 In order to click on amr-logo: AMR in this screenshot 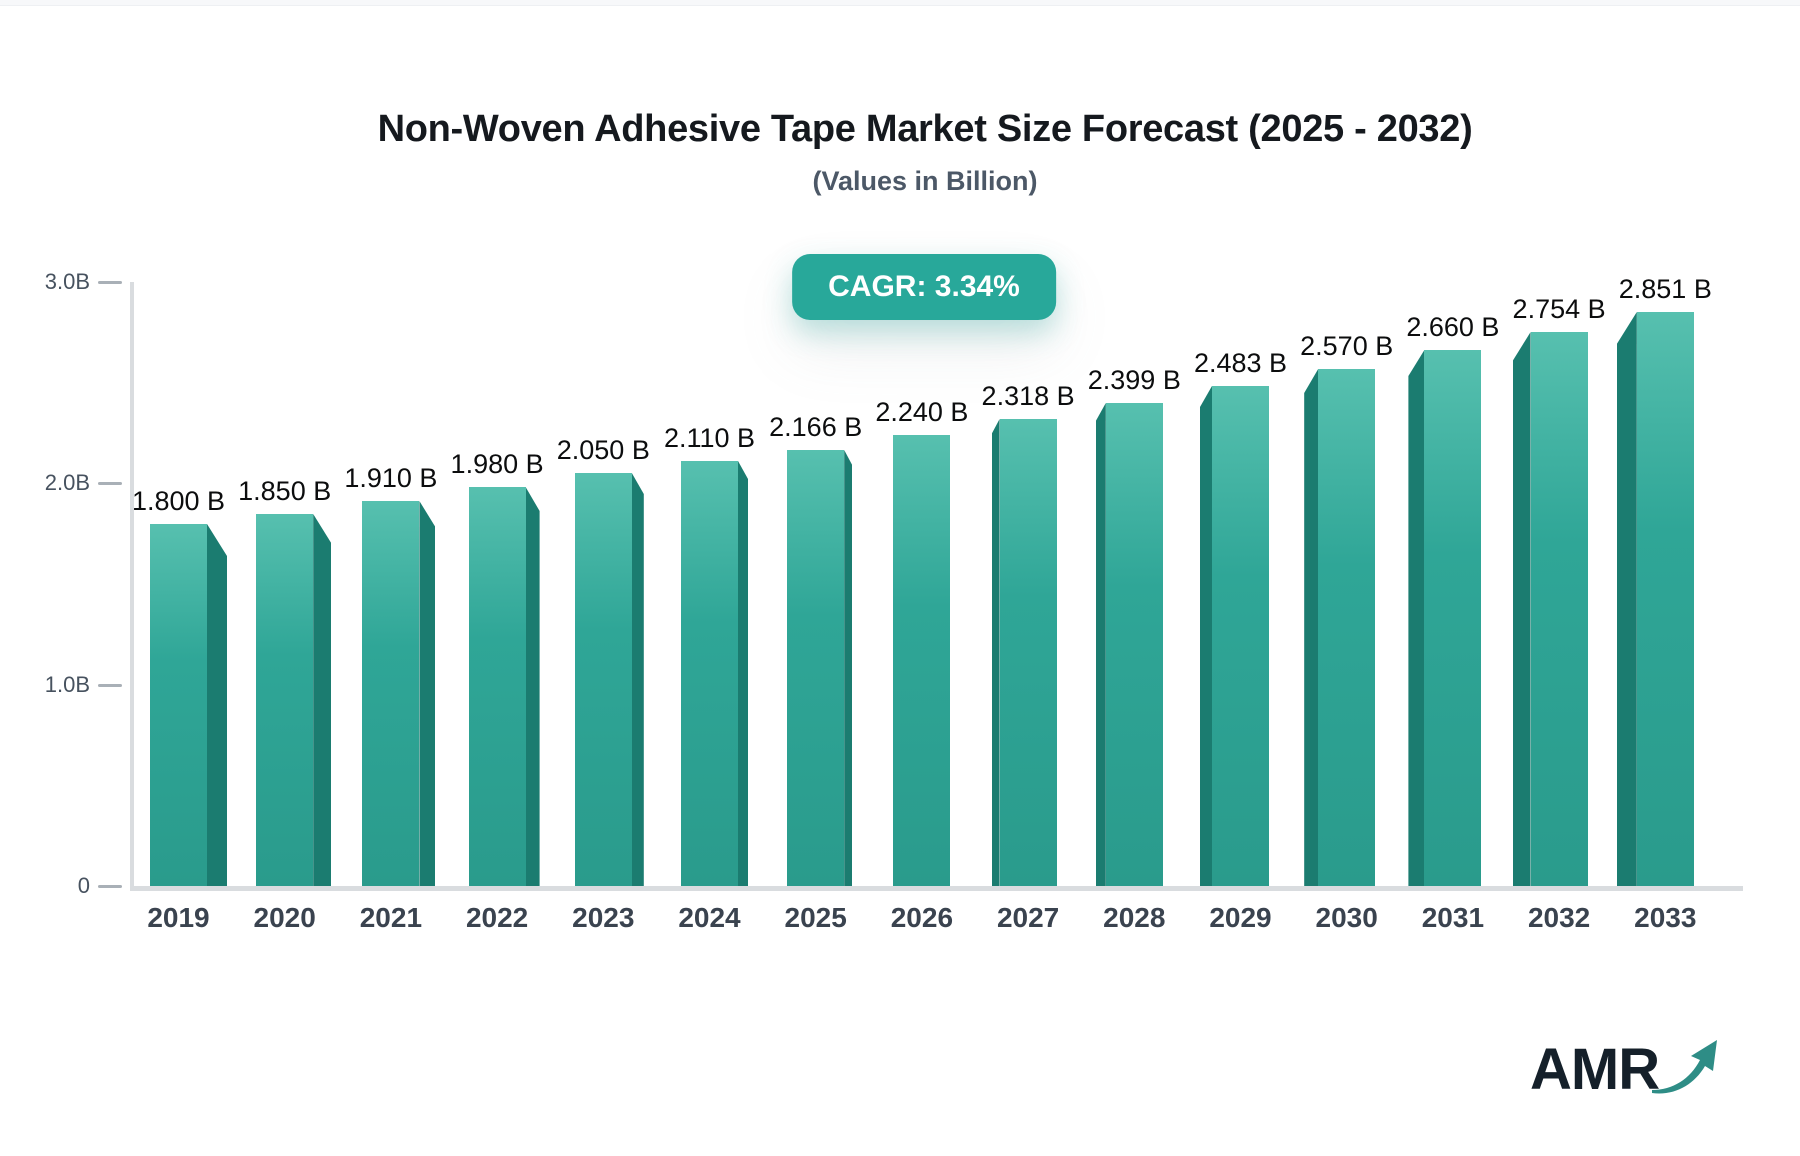, I will do `click(1624, 1069)`.